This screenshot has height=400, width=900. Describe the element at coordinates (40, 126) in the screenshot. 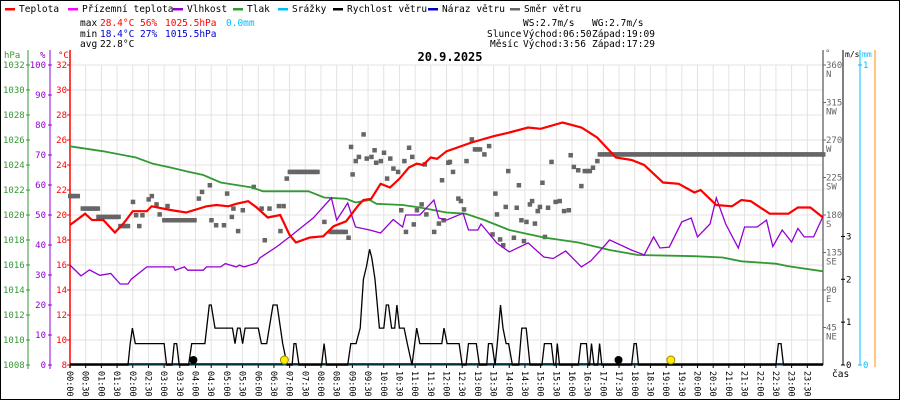

I see `hum-tick-label: 80` at that location.